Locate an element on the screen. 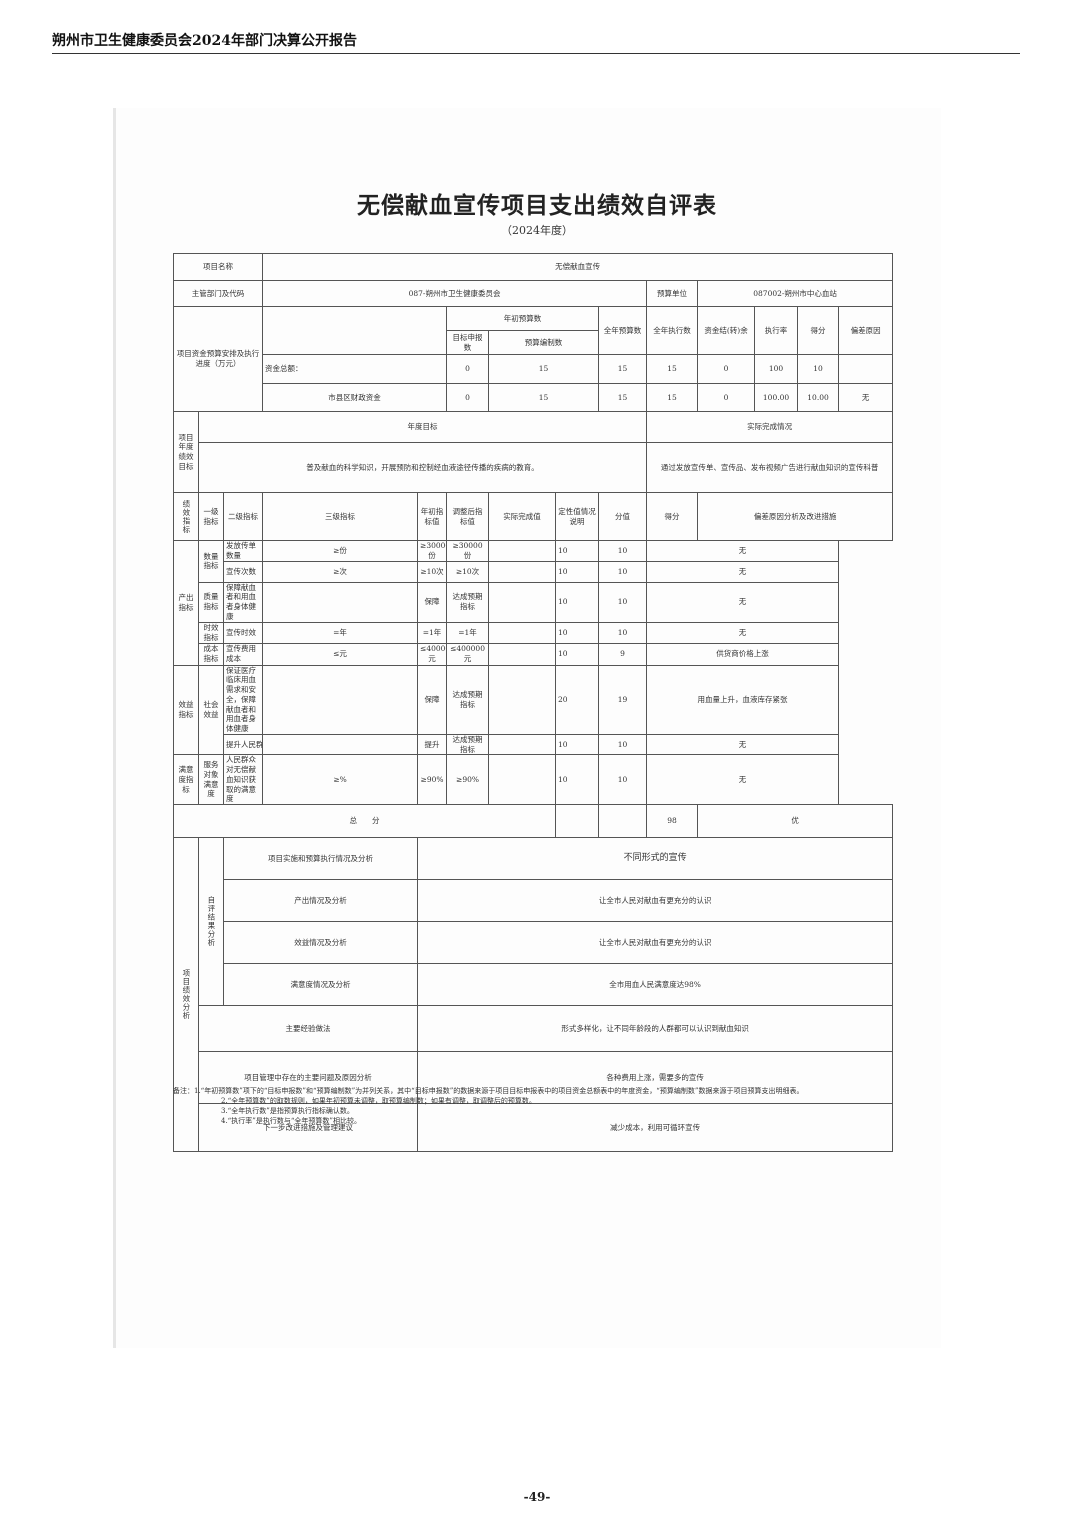  cell: 项目管理中存在的主要问题及原因分析 is located at coordinates (308, 1077).